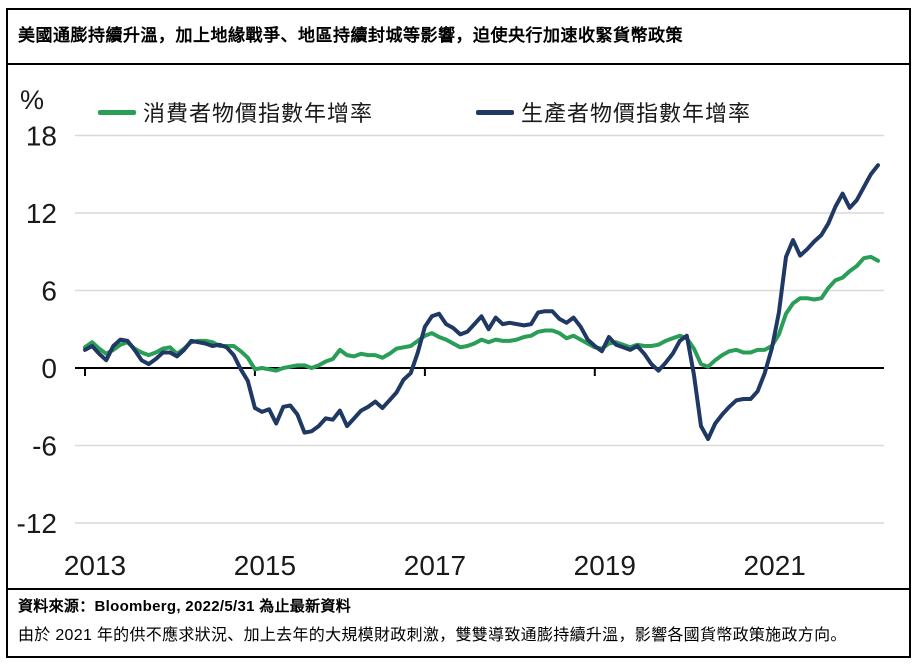 Image resolution: width=922 pixels, height=667 pixels. I want to click on legend-item-cpi: 消費者物價指數年增率, so click(235, 112).